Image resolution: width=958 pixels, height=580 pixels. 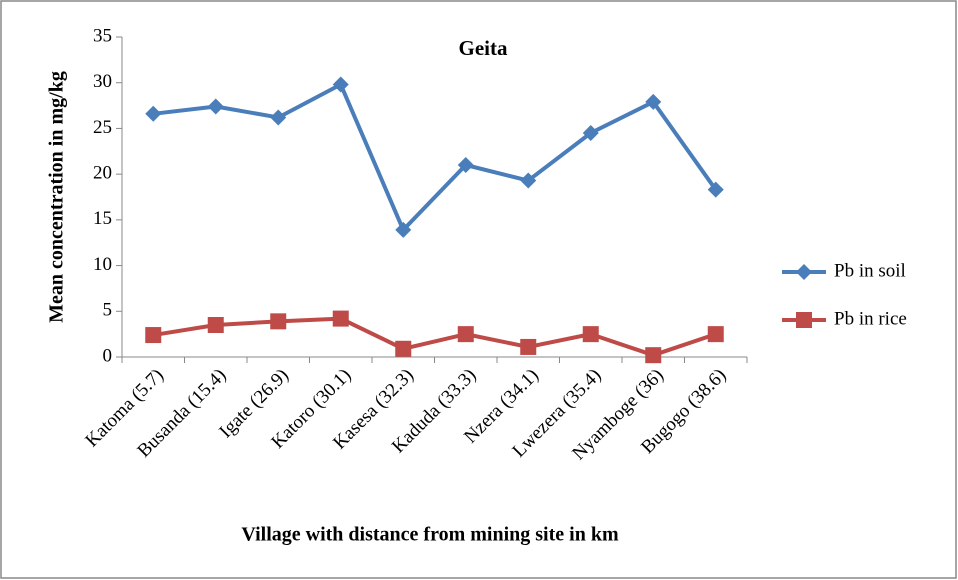 What do you see at coordinates (102, 173) in the screenshot?
I see `y-tick-label: 20` at bounding box center [102, 173].